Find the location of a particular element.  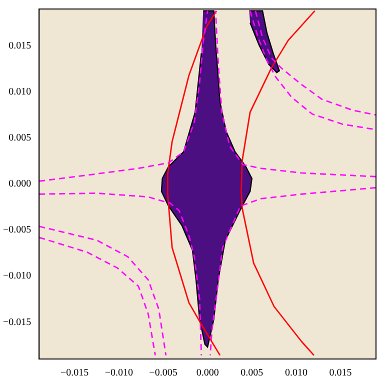

x-tick-label: 0.010 is located at coordinates (296, 373).